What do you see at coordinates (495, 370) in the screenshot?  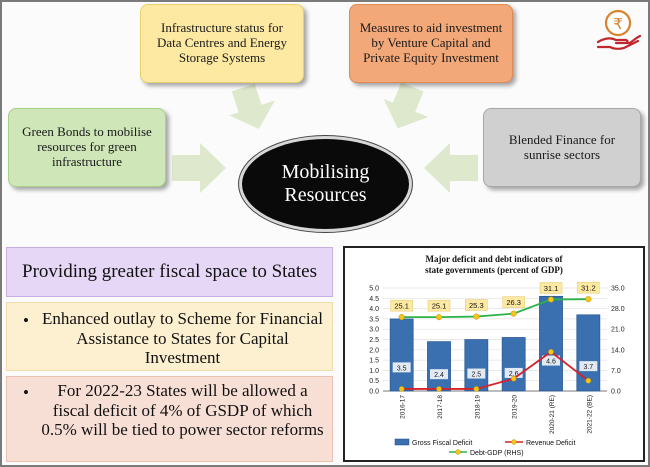 I see `line-revenue-deficit` at bounding box center [495, 370].